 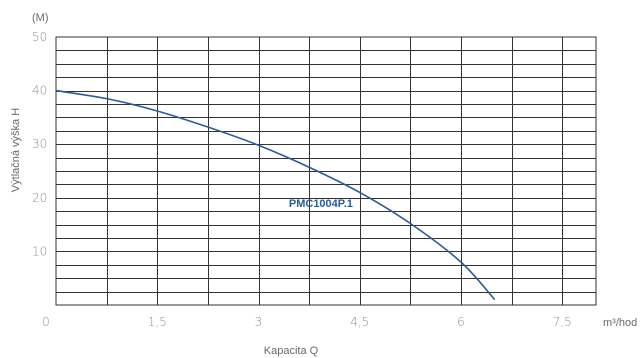 What do you see at coordinates (39, 91) in the screenshot?
I see `y-tick-label: 40` at bounding box center [39, 91].